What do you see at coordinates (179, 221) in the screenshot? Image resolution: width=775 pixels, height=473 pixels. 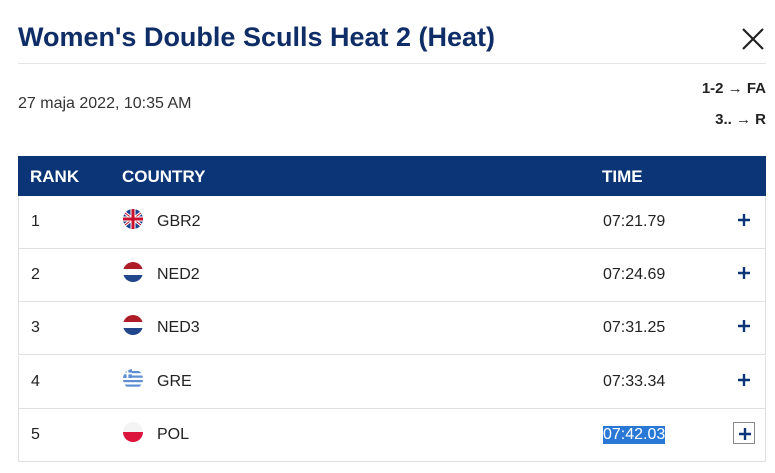 I see `country: GBR2` at bounding box center [179, 221].